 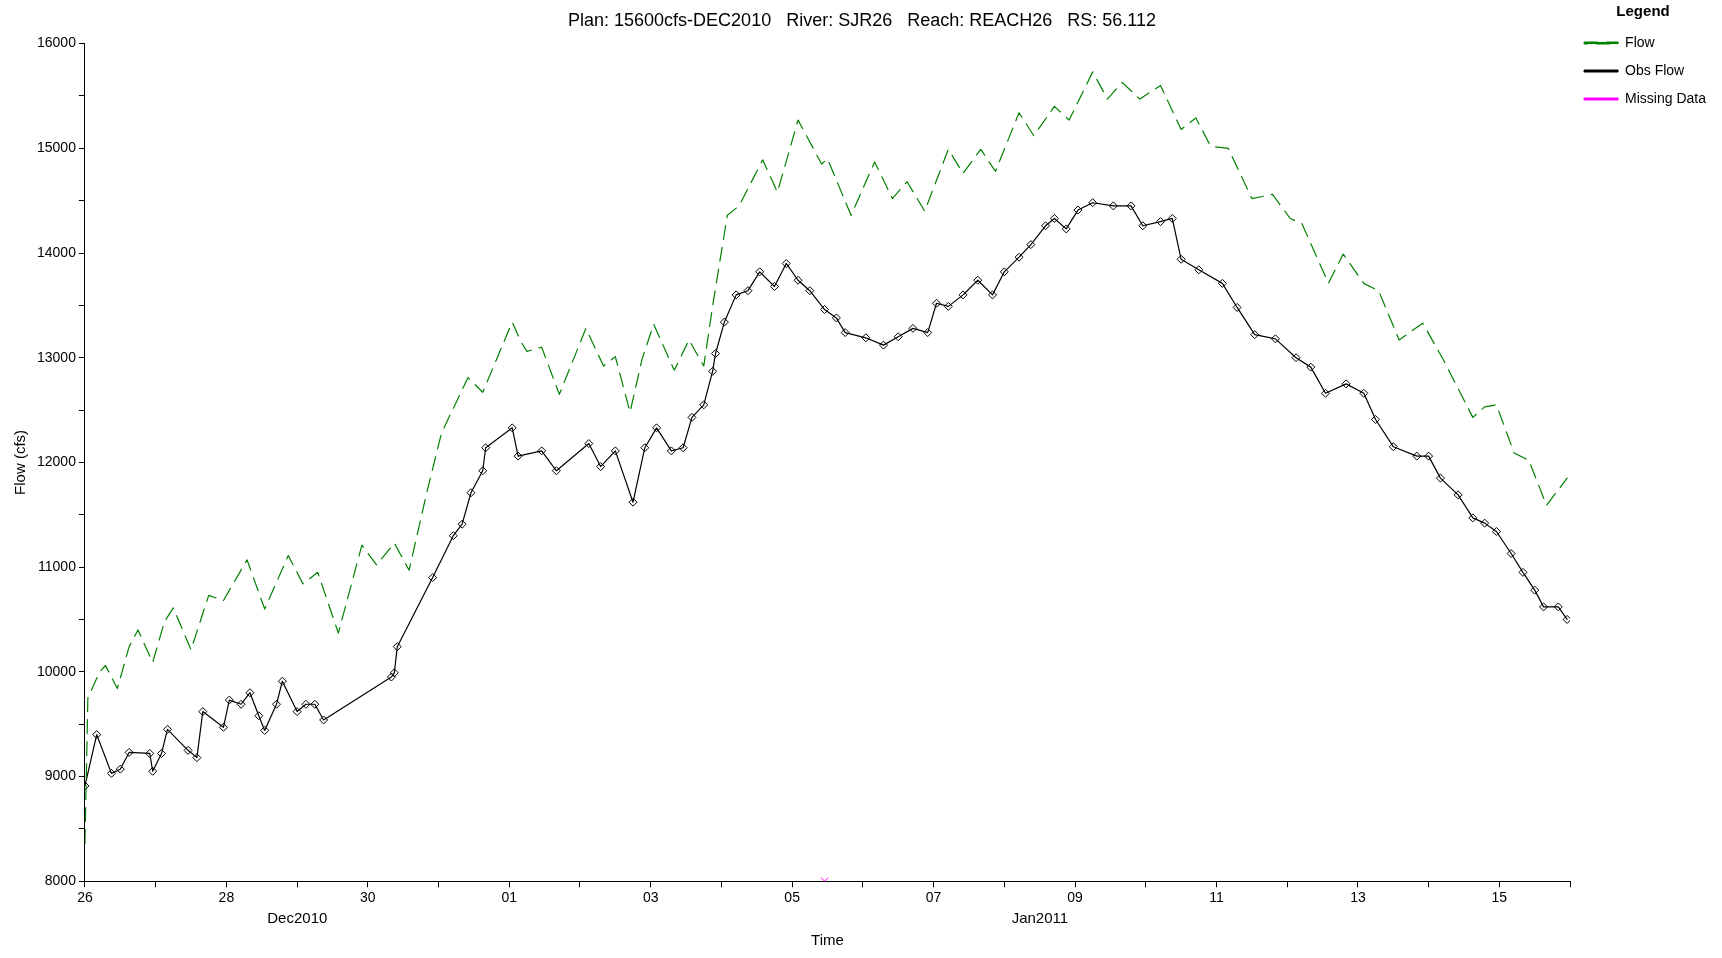 I want to click on x-tick-label: 26, so click(x=85, y=897).